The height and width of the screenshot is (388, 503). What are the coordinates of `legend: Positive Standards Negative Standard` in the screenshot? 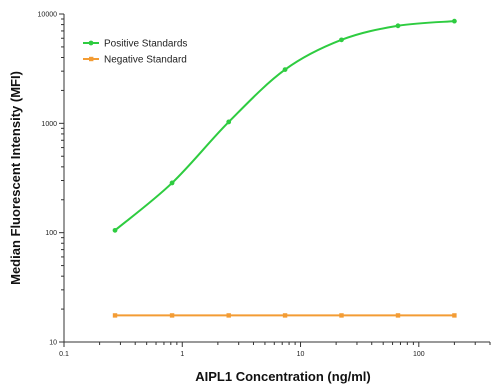 It's located at (135, 52).